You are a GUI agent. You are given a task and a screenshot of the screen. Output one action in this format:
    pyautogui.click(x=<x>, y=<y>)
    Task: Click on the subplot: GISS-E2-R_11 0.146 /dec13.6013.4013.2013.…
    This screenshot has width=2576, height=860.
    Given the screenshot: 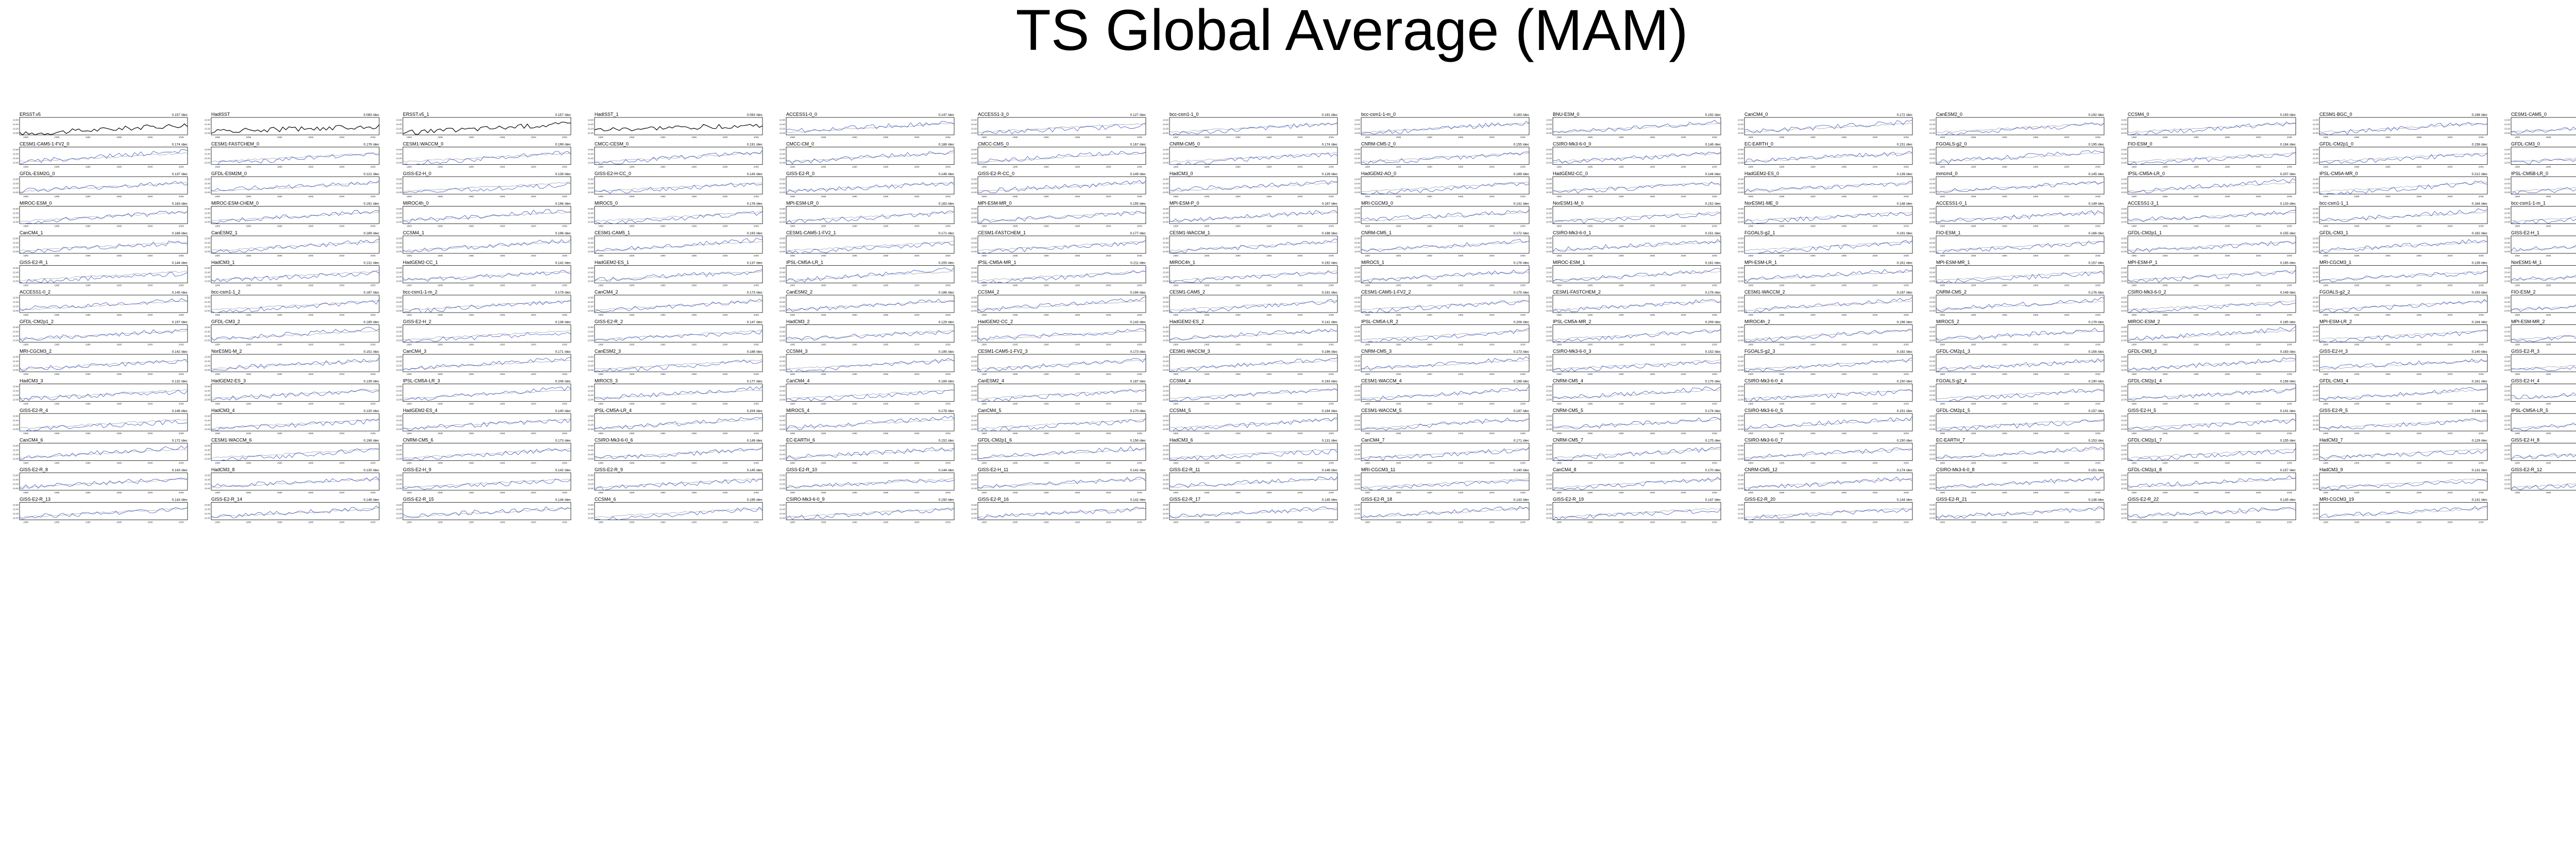 What is the action you would take?
    pyautogui.click(x=1250, y=480)
    